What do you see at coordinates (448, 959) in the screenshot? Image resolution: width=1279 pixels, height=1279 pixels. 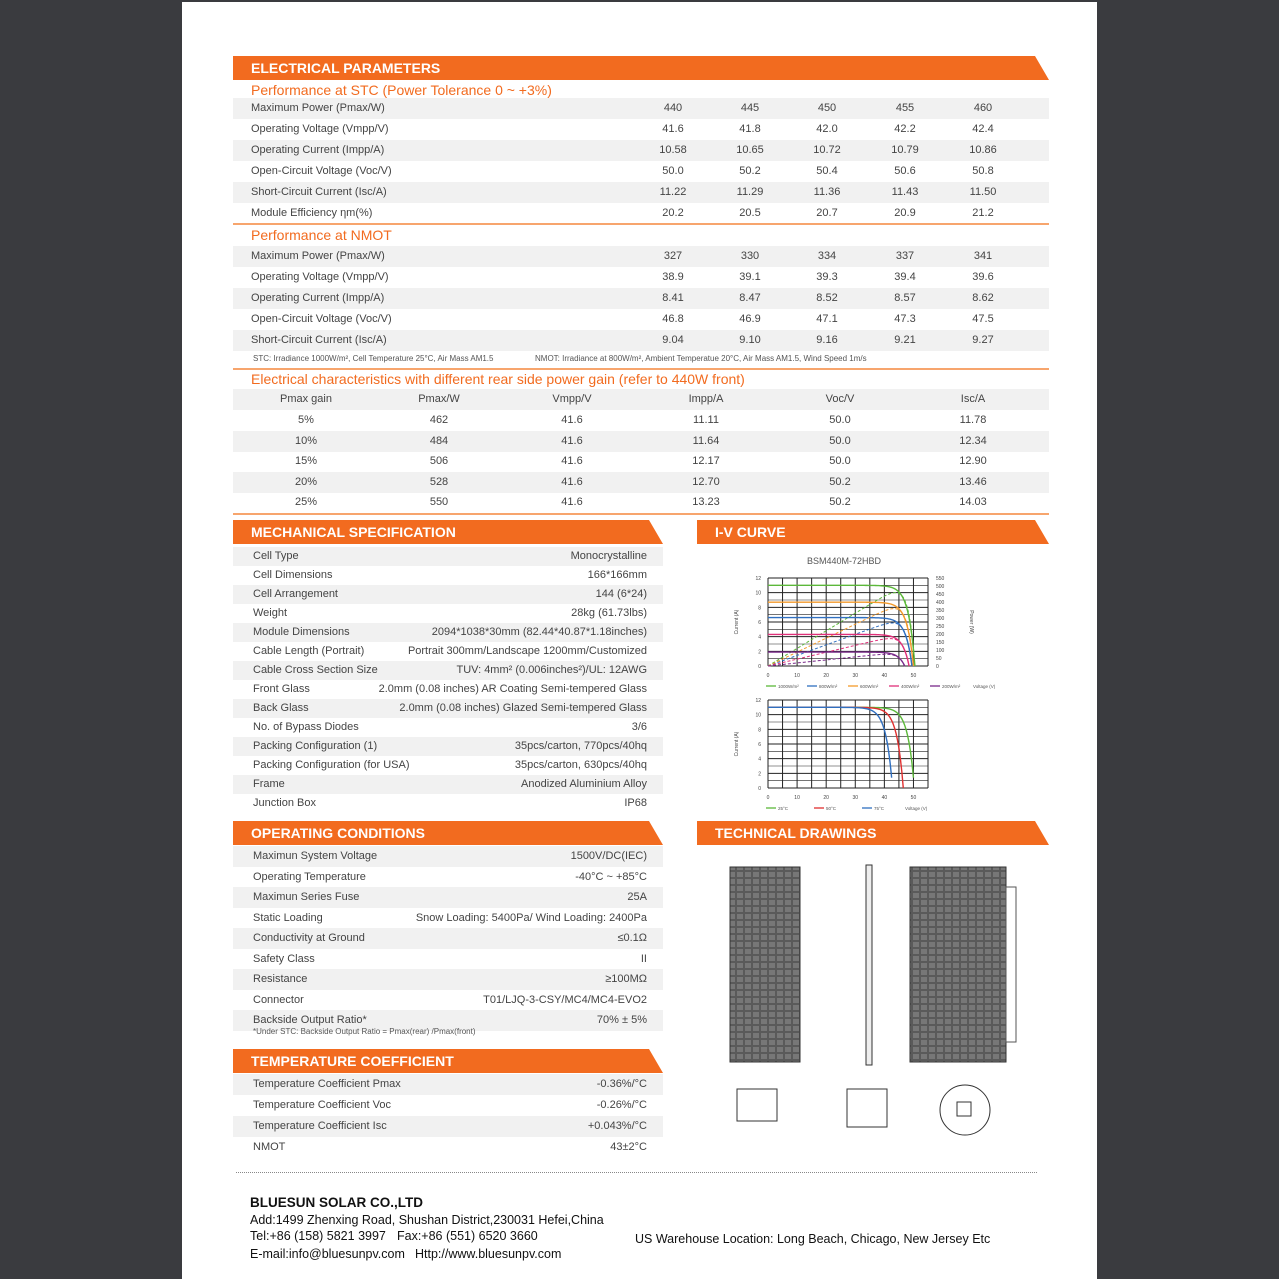 I see `table-row: Safety Class II` at bounding box center [448, 959].